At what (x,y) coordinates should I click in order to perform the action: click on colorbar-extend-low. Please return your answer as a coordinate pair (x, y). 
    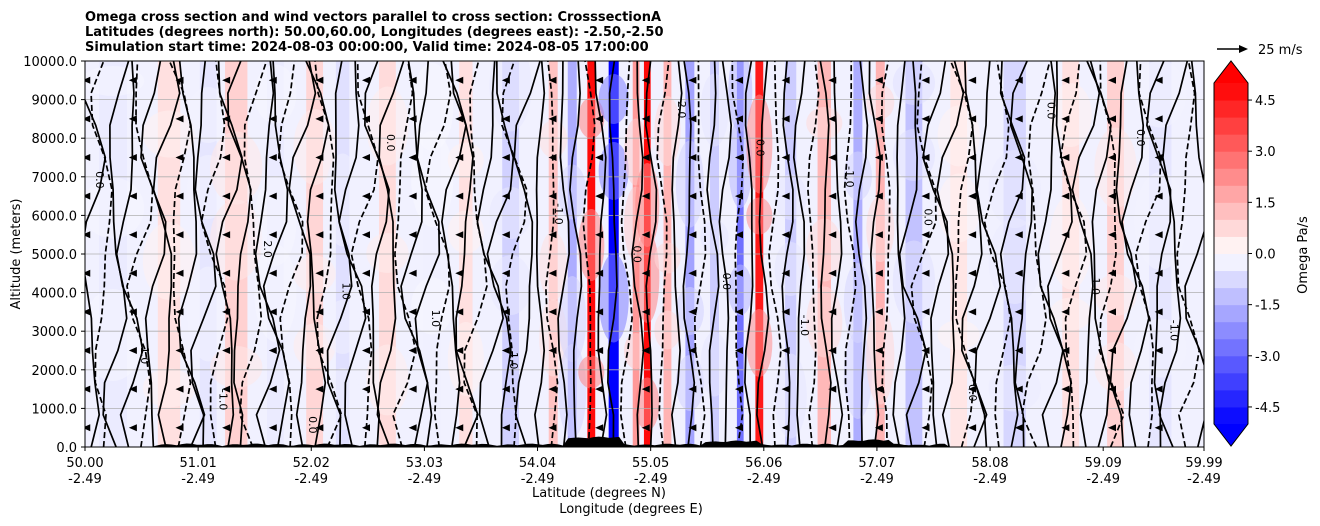
    Looking at the image, I should click on (1231, 435).